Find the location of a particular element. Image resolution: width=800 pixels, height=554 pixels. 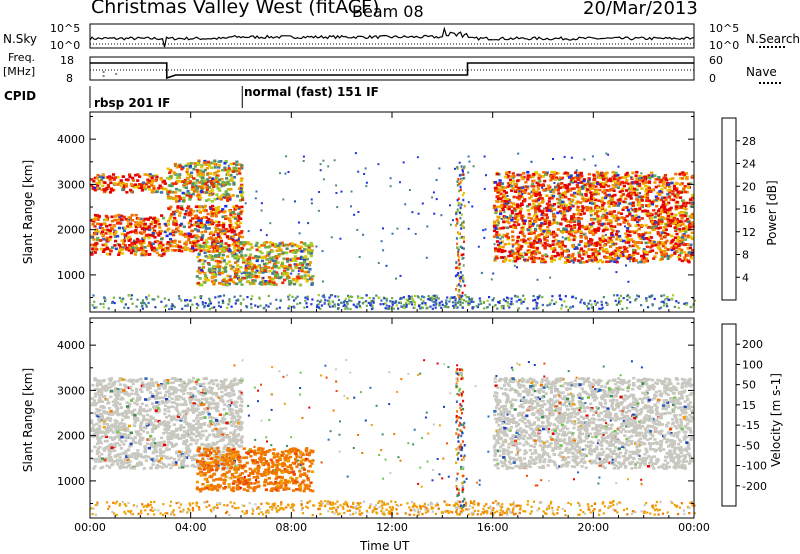

velocity-ytick-label: 3000 is located at coordinates (71, 390).